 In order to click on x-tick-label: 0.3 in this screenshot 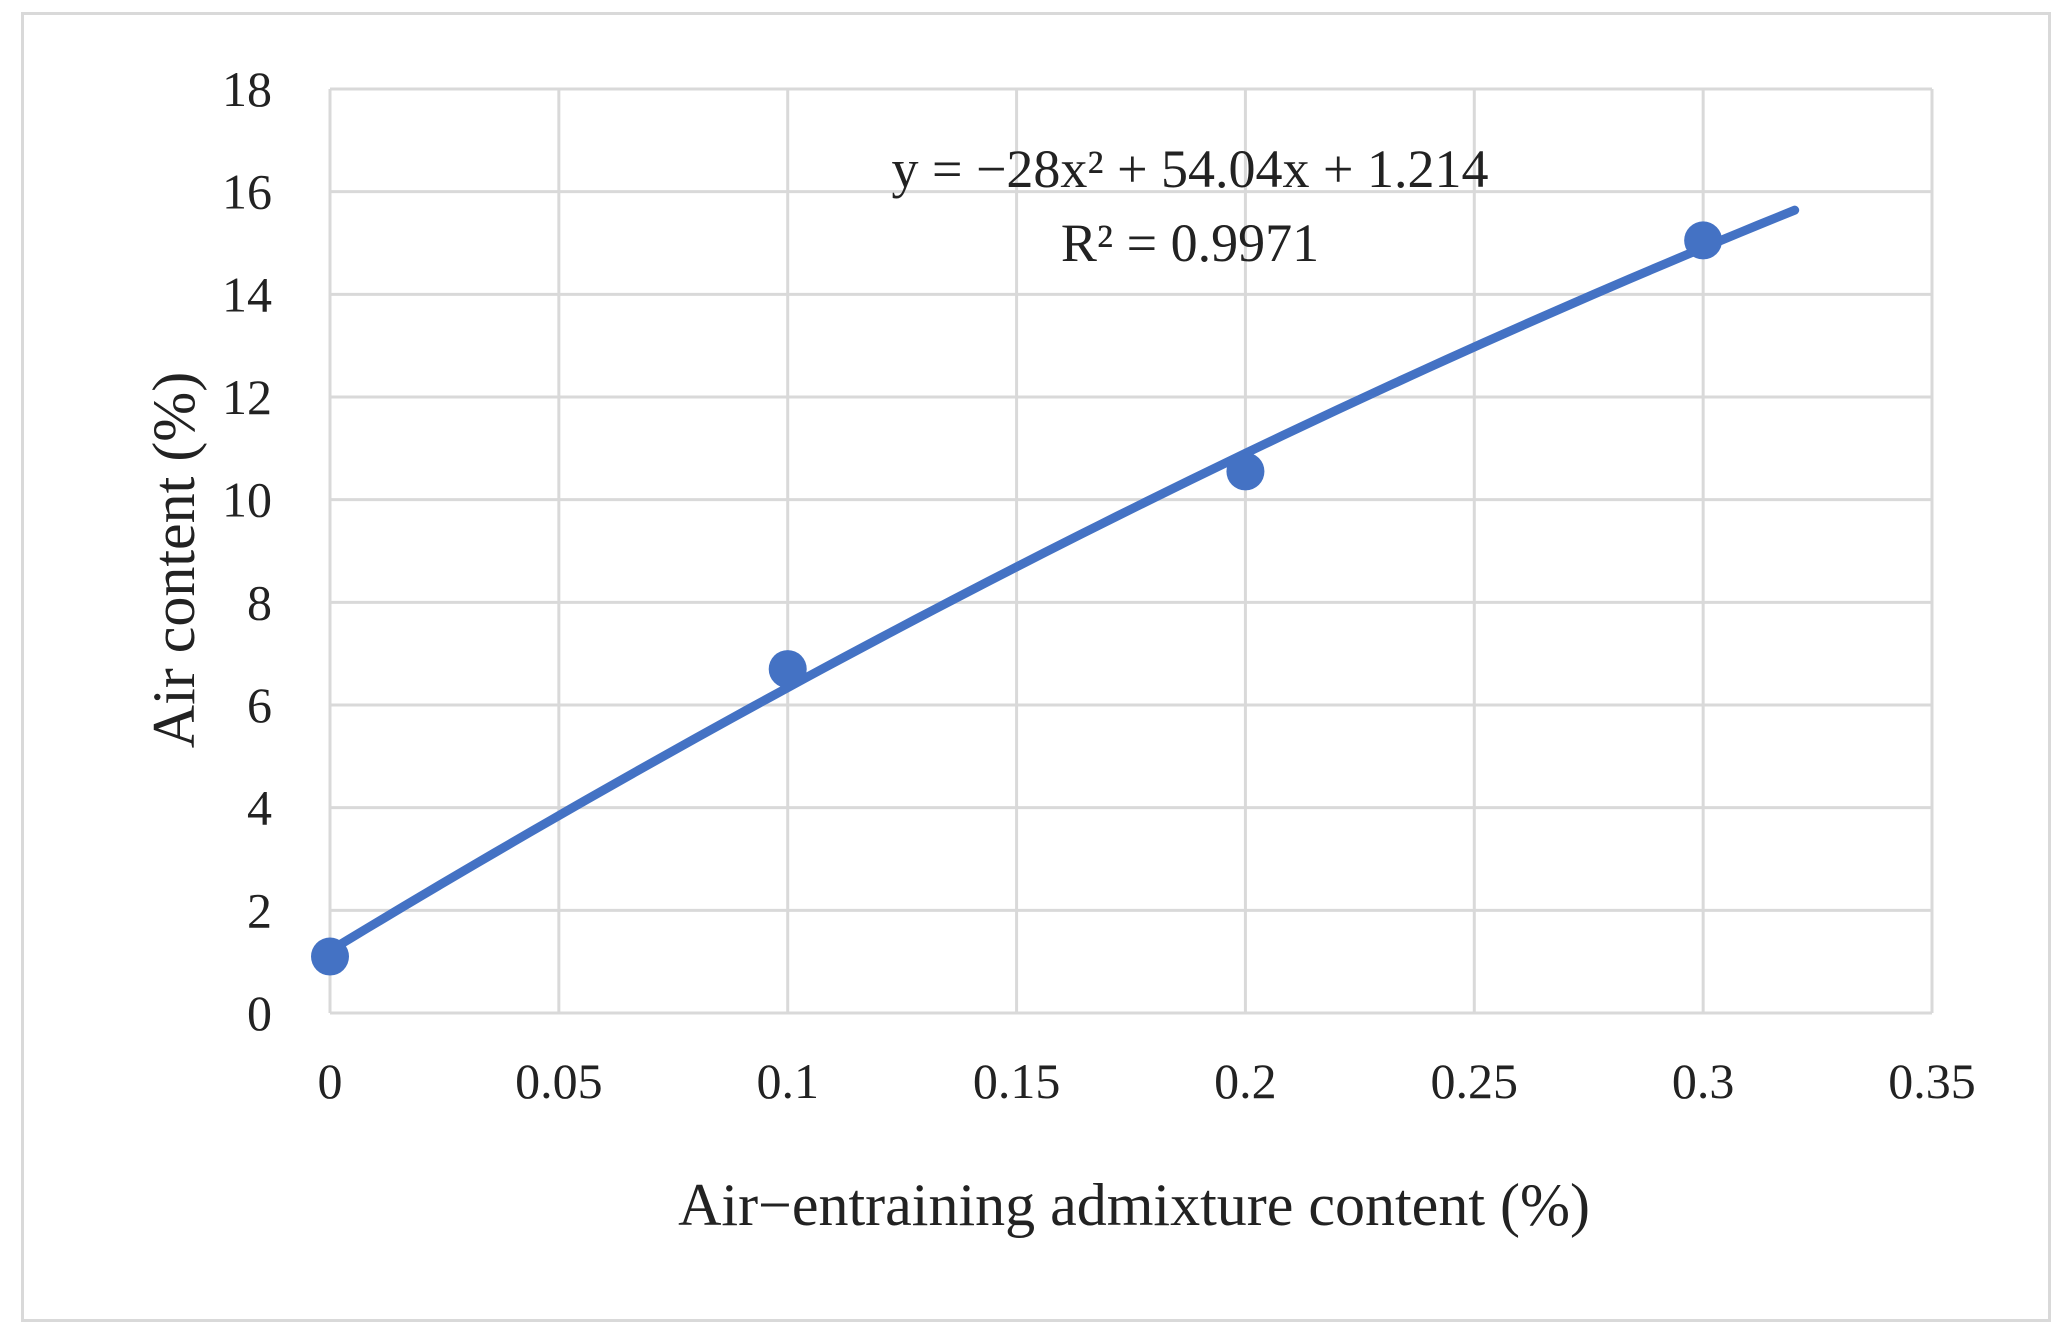, I will do `click(1703, 1081)`.